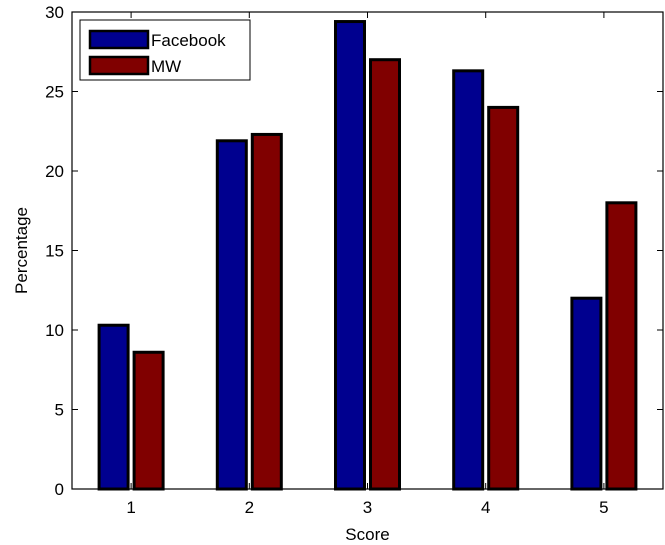 The width and height of the screenshot is (665, 545). What do you see at coordinates (119, 65) in the screenshot?
I see `legend-swatch-mw` at bounding box center [119, 65].